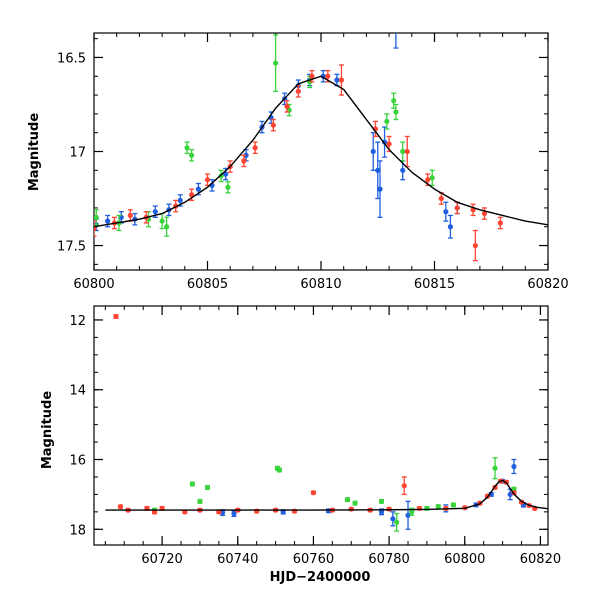 This screenshot has width=600, height=600. I want to click on x-tick-label: 60780, so click(388, 559).